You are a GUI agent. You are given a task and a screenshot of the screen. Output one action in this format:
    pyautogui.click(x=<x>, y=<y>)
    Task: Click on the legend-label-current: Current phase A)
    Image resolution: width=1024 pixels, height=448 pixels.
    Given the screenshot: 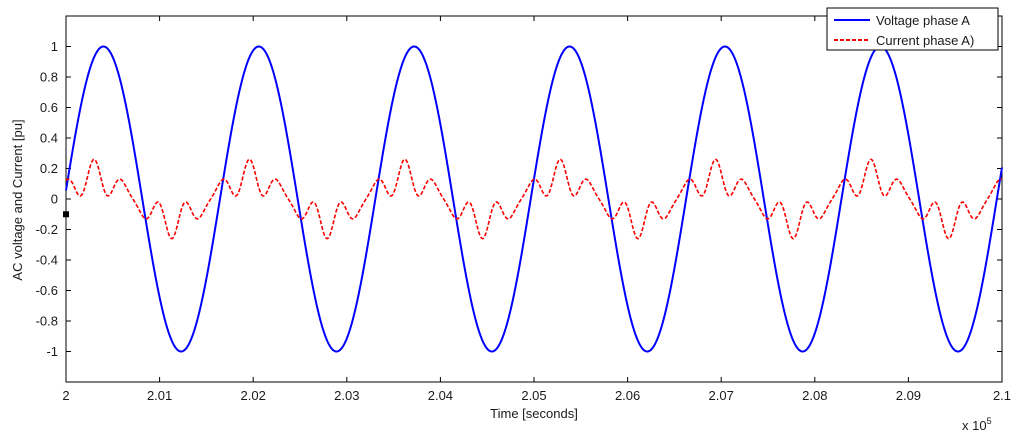 What is the action you would take?
    pyautogui.click(x=925, y=40)
    